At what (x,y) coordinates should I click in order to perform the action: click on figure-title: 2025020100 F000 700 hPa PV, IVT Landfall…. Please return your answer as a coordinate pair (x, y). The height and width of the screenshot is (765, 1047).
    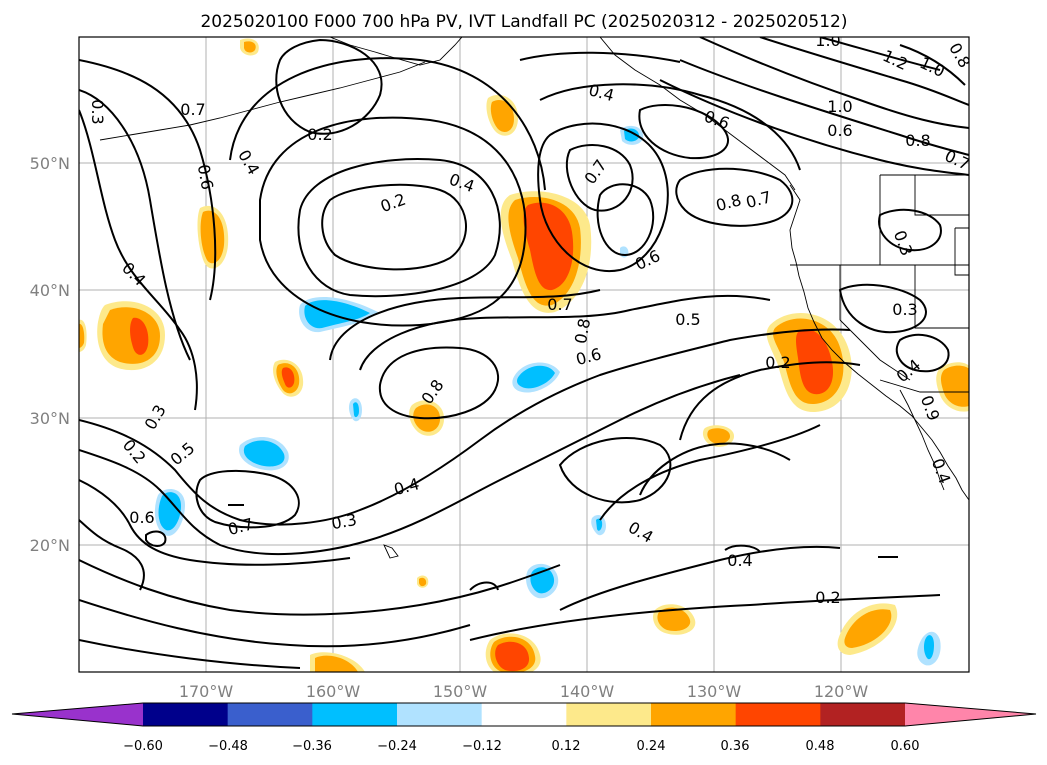
    Looking at the image, I should click on (523, 22).